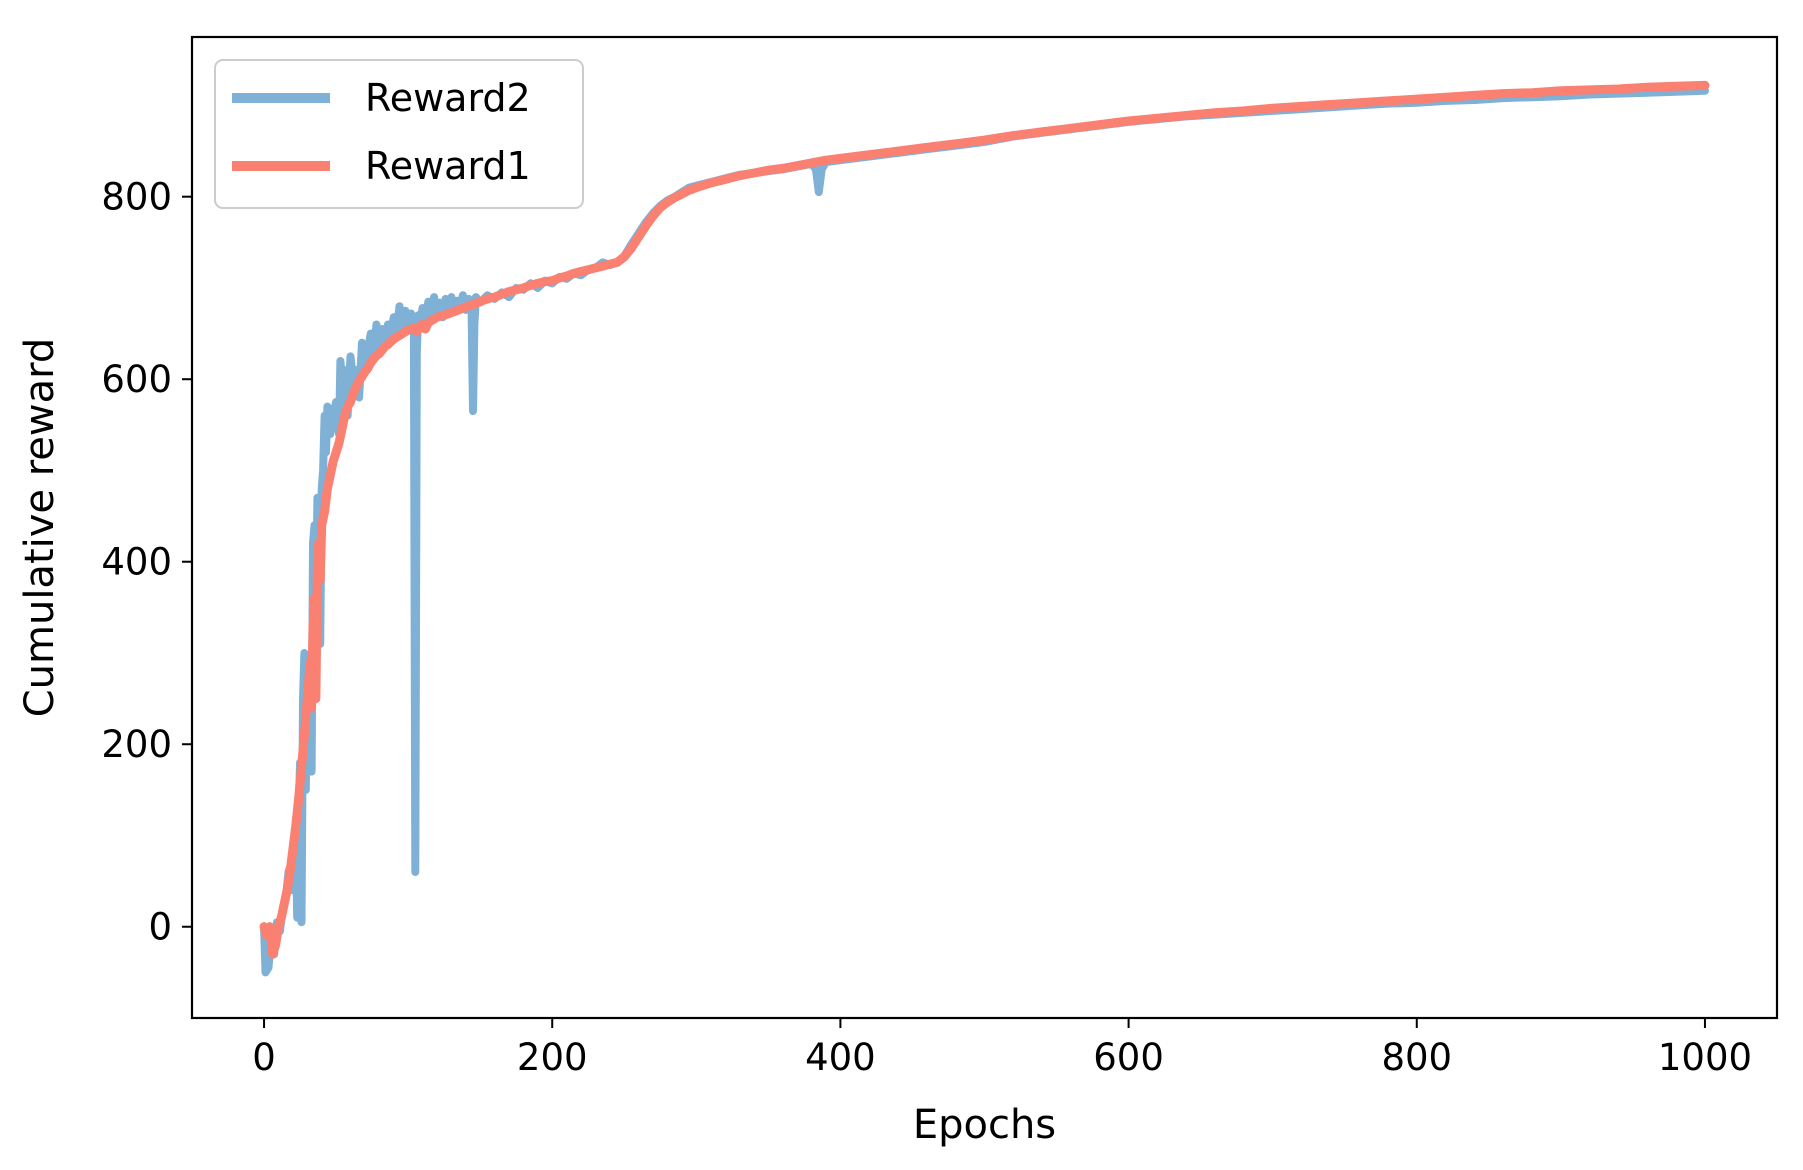  Describe the element at coordinates (264, 1057) in the screenshot. I see `x-tick-label: 0` at that location.